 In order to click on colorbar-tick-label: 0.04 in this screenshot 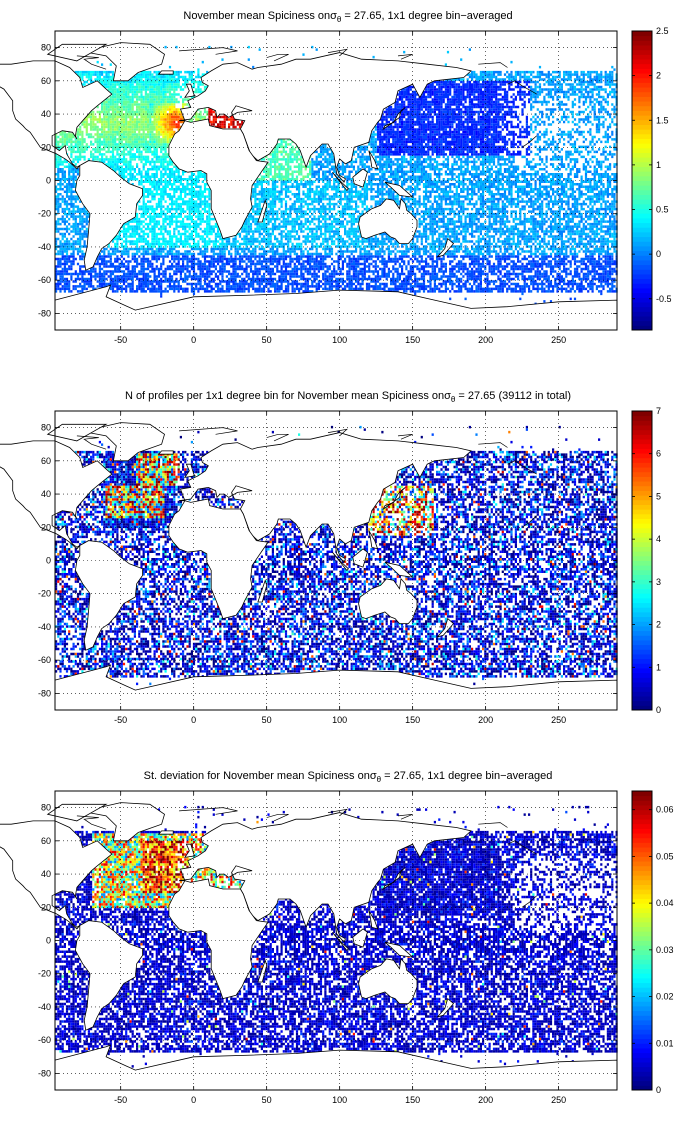, I will do `click(665, 903)`.